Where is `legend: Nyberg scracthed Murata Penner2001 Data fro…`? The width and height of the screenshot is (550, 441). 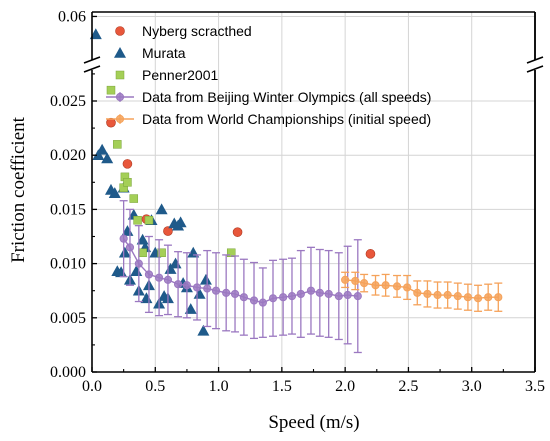
legend: Nyberg scracthed Murata Penner2001 Data fro… is located at coordinates (268, 75).